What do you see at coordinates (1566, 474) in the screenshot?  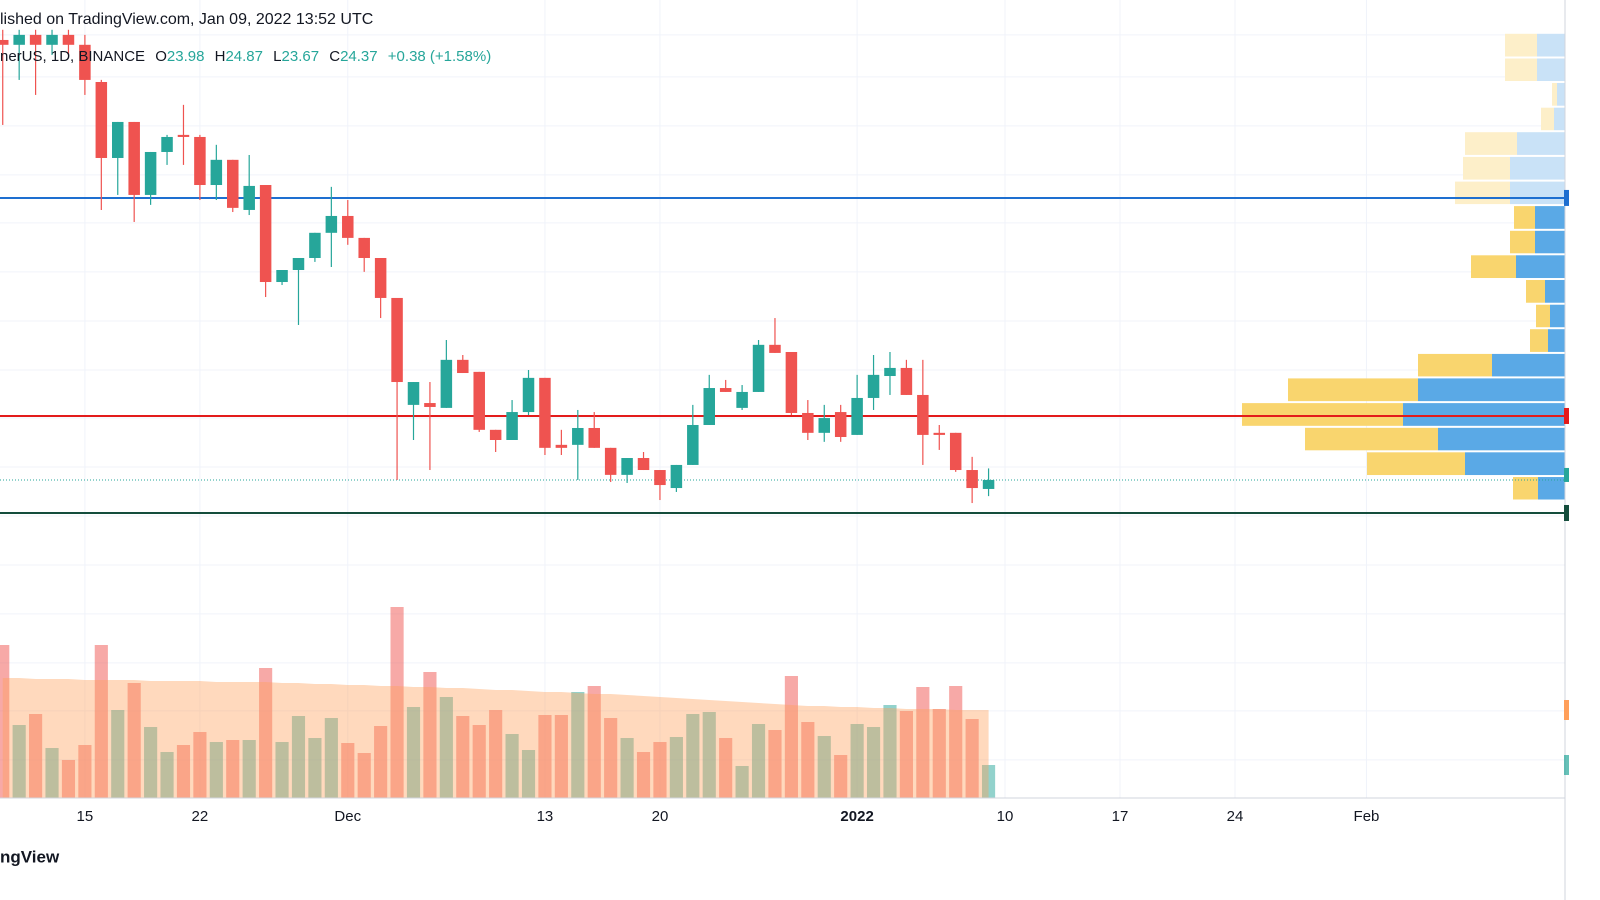 I see `last-price-tag` at bounding box center [1566, 474].